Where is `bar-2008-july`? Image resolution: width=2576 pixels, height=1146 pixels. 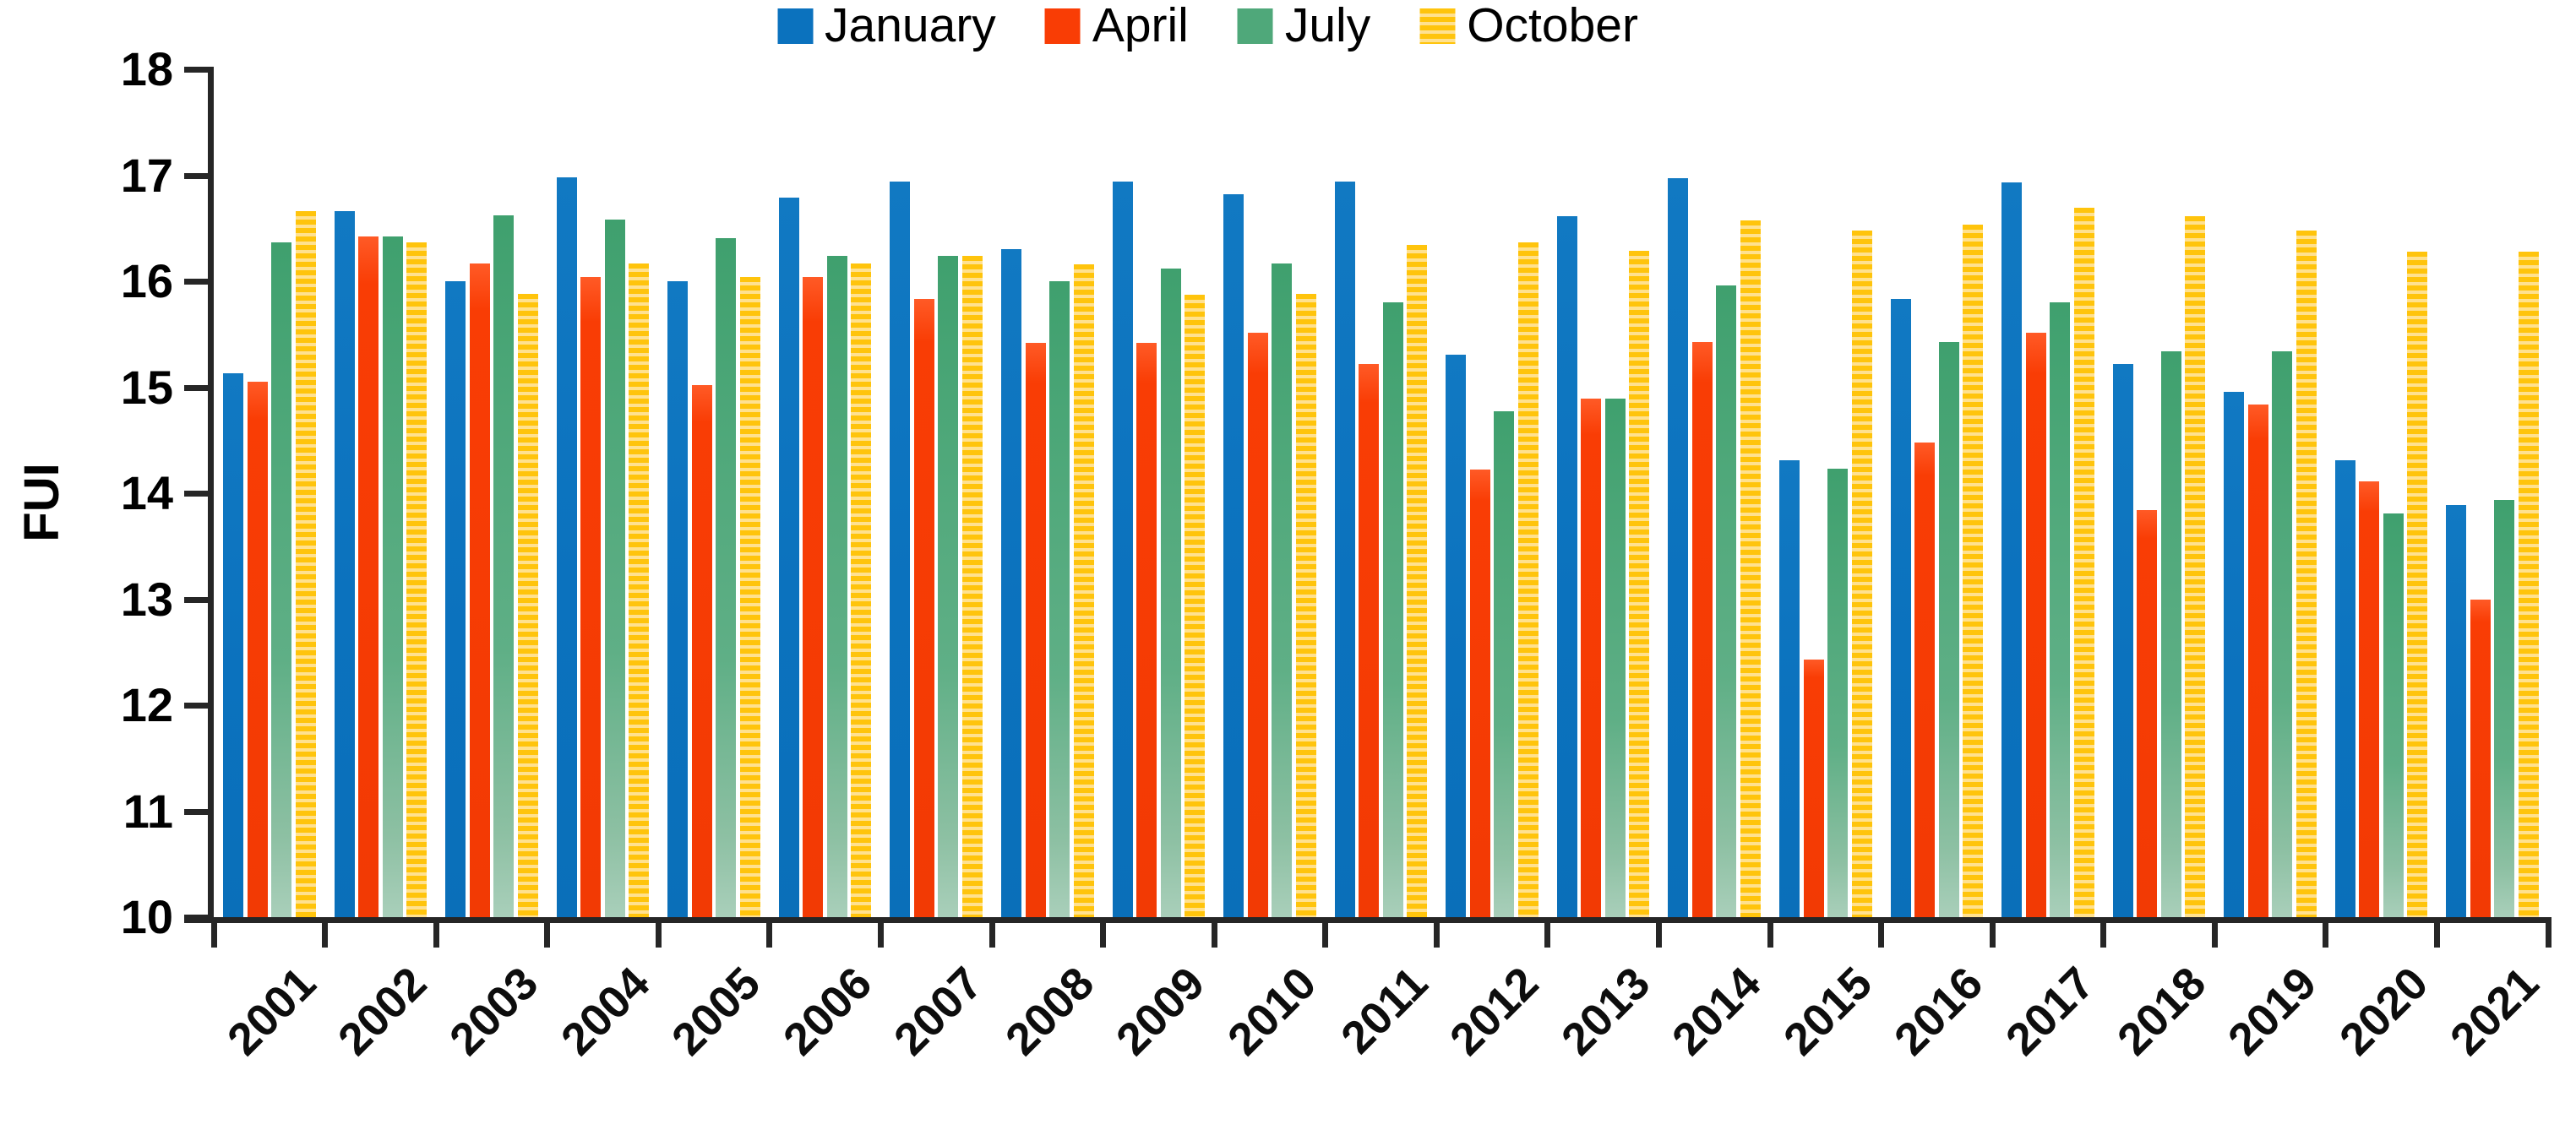 bar-2008-july is located at coordinates (1059, 599).